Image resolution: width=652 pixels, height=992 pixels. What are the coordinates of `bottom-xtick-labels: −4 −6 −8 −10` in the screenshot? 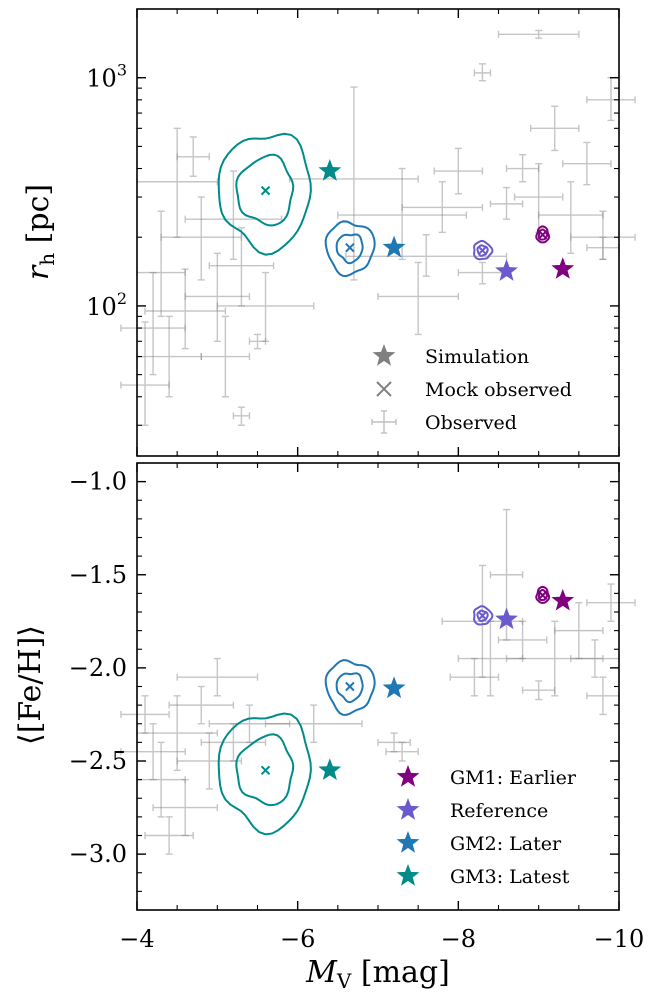 It's located at (381, 939).